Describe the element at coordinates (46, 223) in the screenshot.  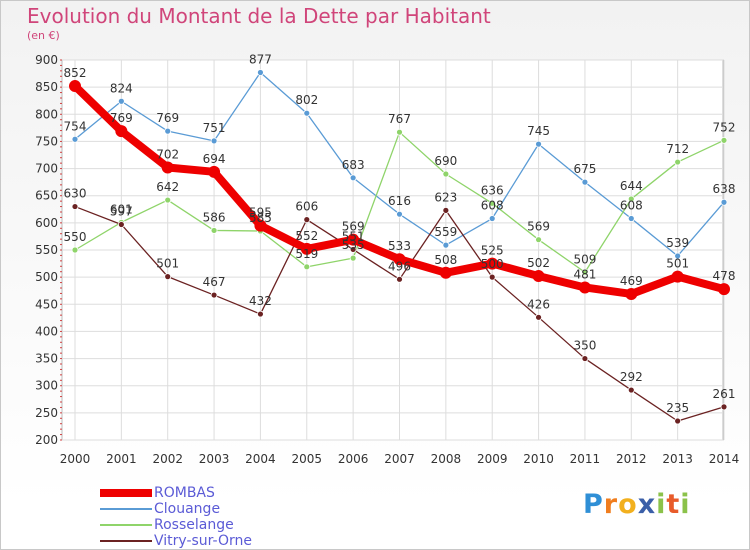
I see `y-tick-label: 600` at that location.